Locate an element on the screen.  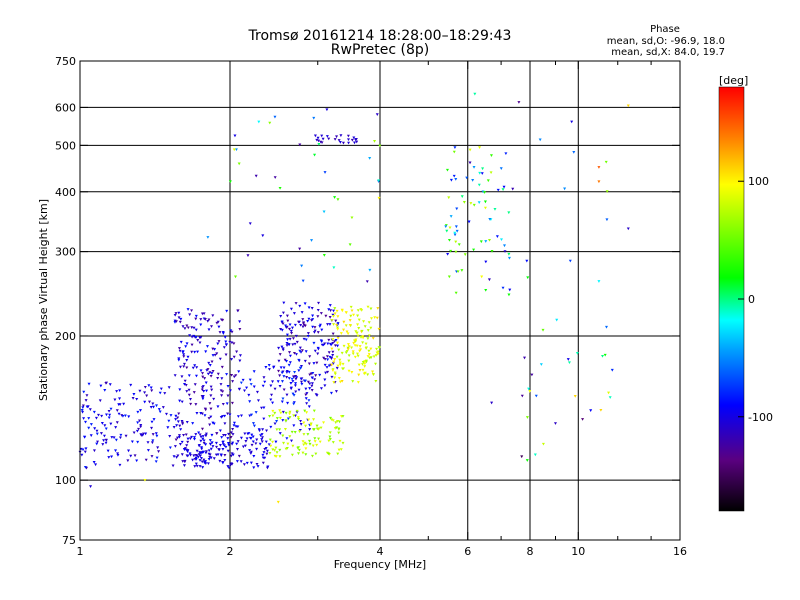
y-tick-label: 600 is located at coordinates (65, 107).